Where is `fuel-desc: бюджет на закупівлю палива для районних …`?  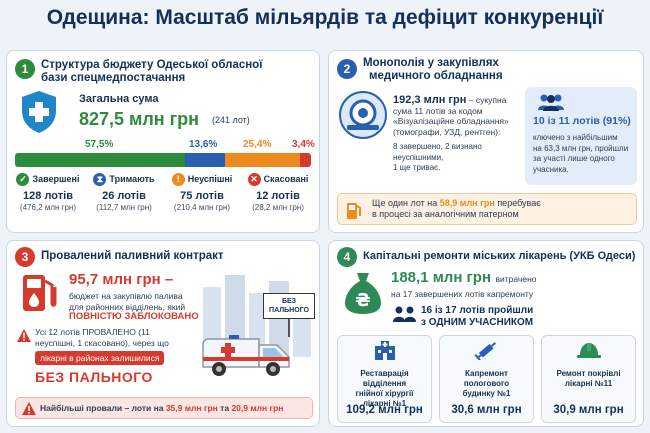 fuel-desc: бюджет на закупівлю палива для районних … is located at coordinates (134, 307).